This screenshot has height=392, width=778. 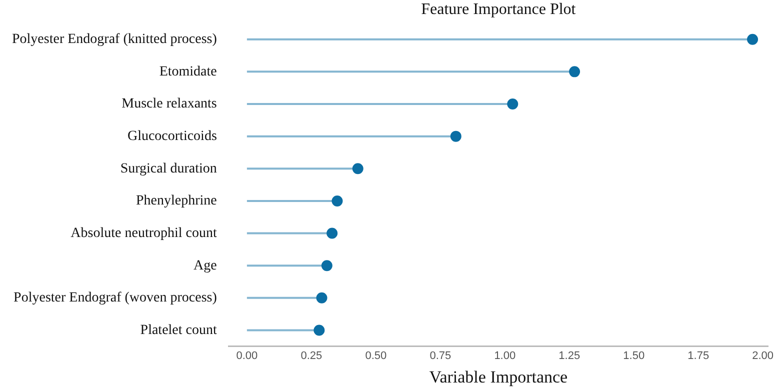 I want to click on x-tick-label: 1.25, so click(x=569, y=356).